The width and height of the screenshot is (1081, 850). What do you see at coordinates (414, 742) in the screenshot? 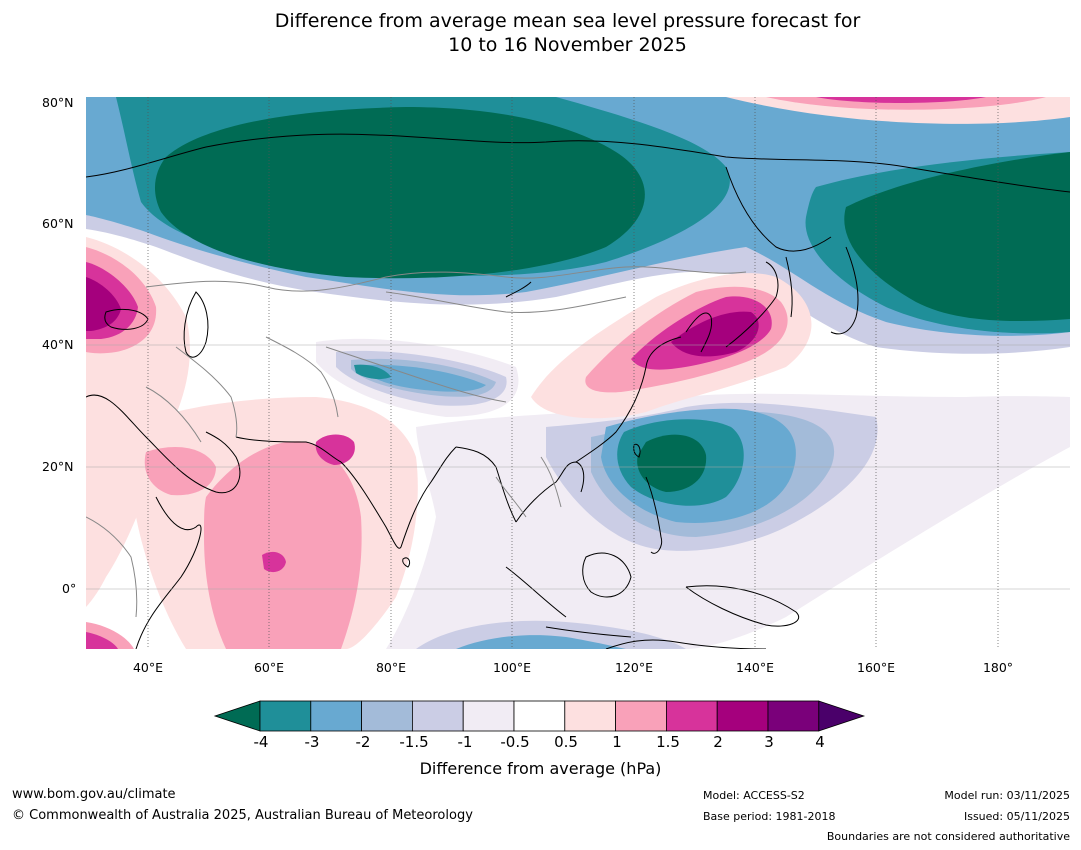
I see `colorbar-tick: -1.5` at bounding box center [414, 742].